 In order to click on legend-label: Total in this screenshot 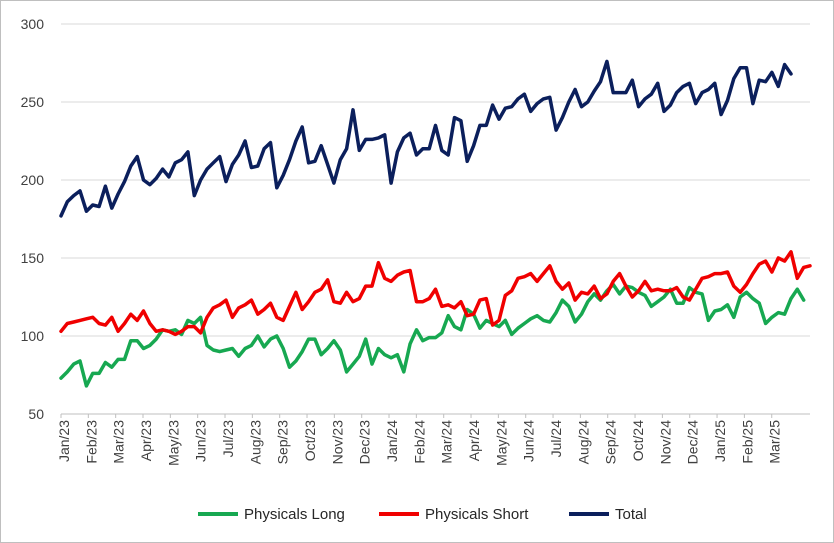, I will do `click(631, 514)`.